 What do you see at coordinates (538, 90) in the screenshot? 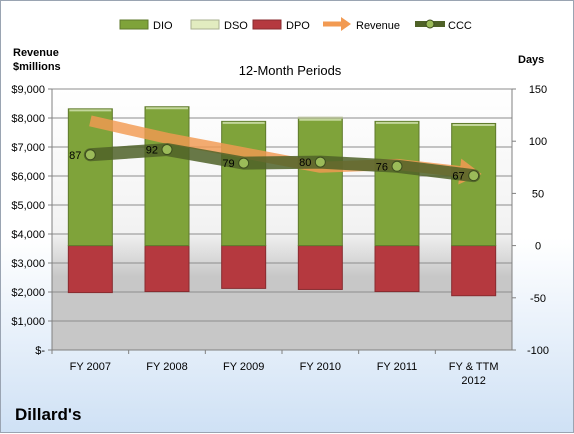
I see `right-axis-tick-label: 150` at bounding box center [538, 90].